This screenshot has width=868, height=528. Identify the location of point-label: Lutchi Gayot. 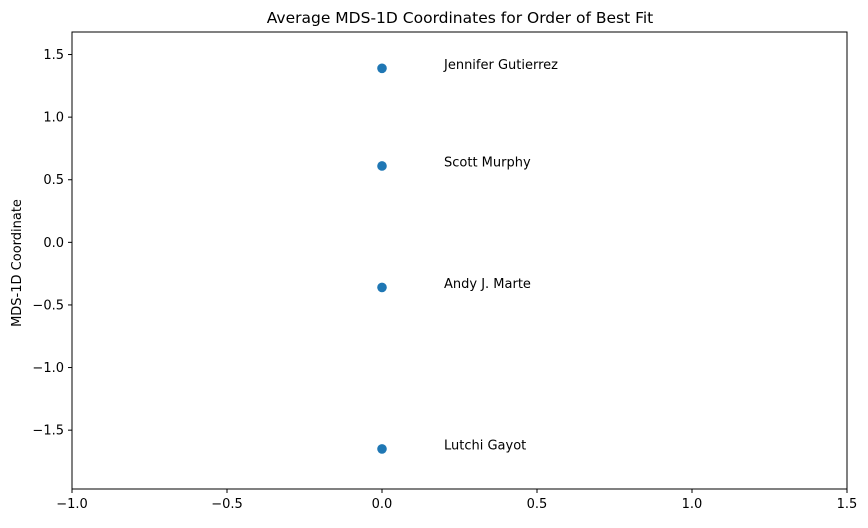
(485, 445).